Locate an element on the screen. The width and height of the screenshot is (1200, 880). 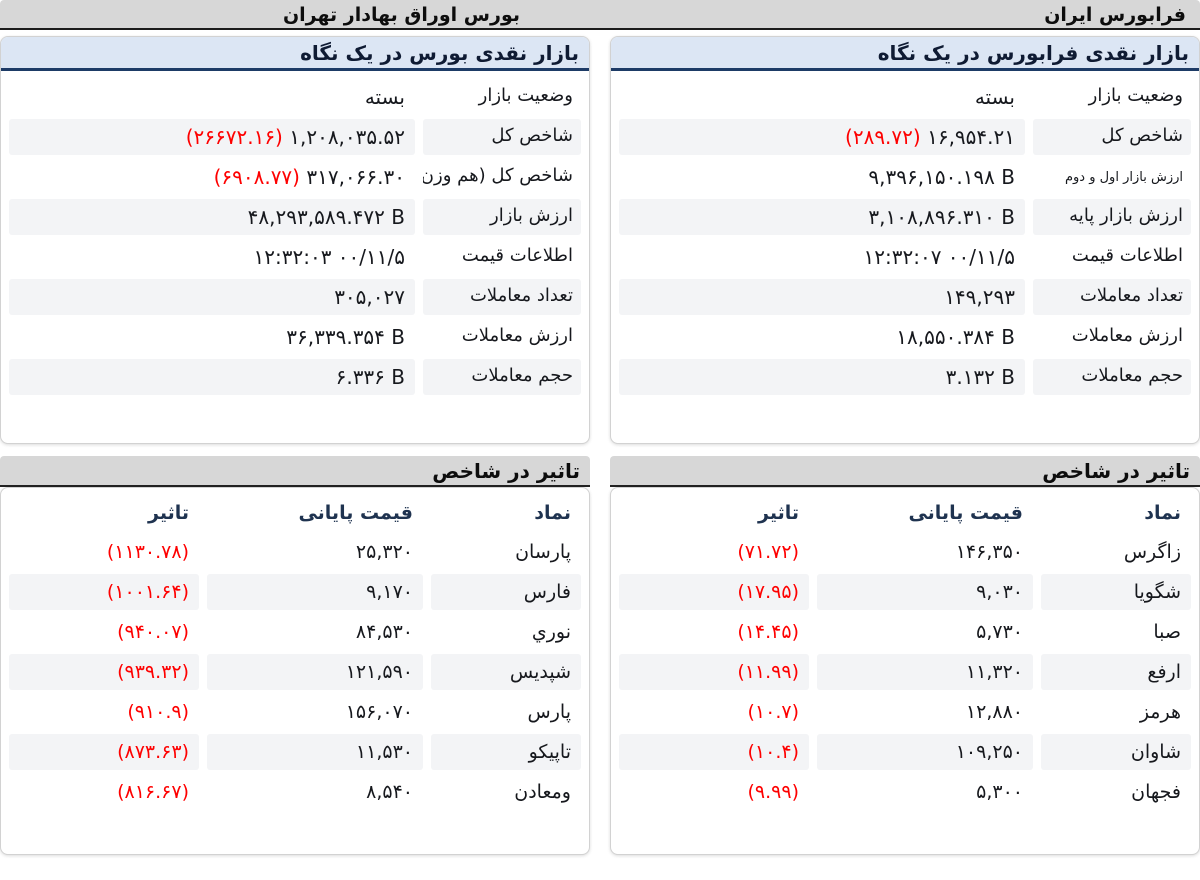
close-price-cell: ۸۴,۵۳۰ is located at coordinates (315, 632).